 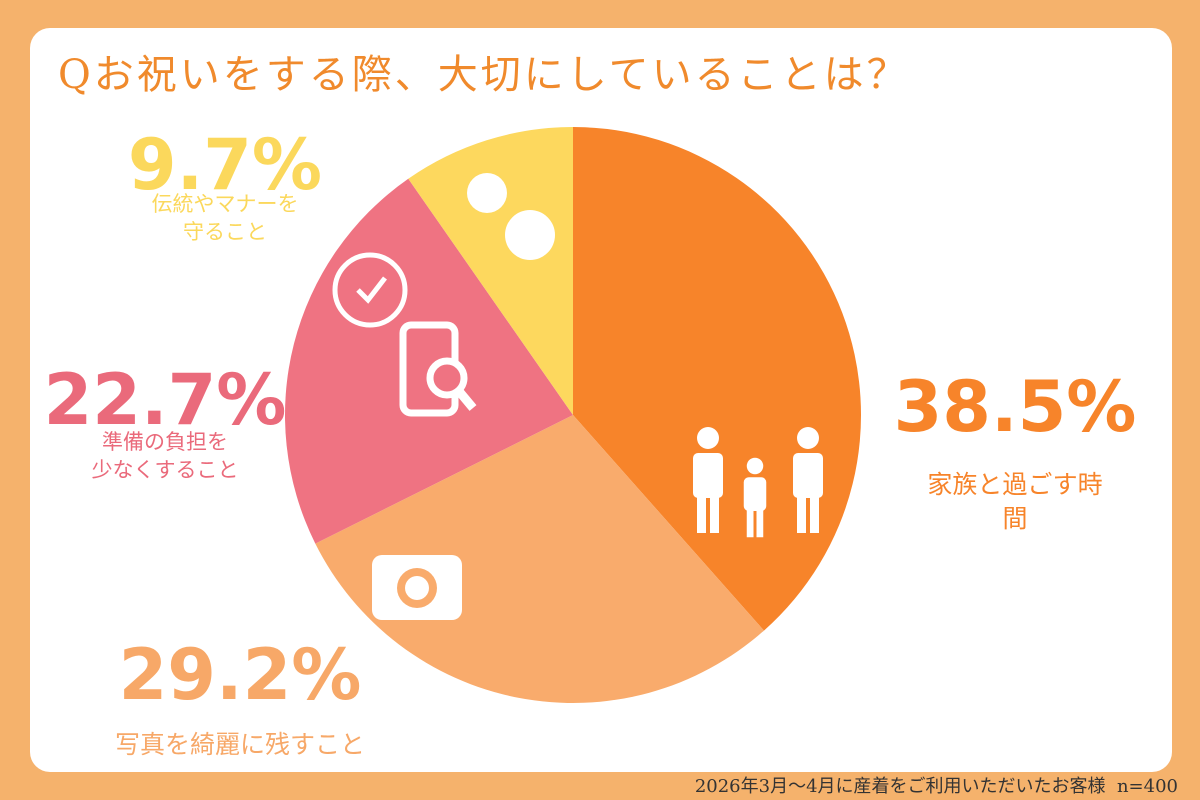 I want to click on value-label: 9.7%, so click(x=225, y=165).